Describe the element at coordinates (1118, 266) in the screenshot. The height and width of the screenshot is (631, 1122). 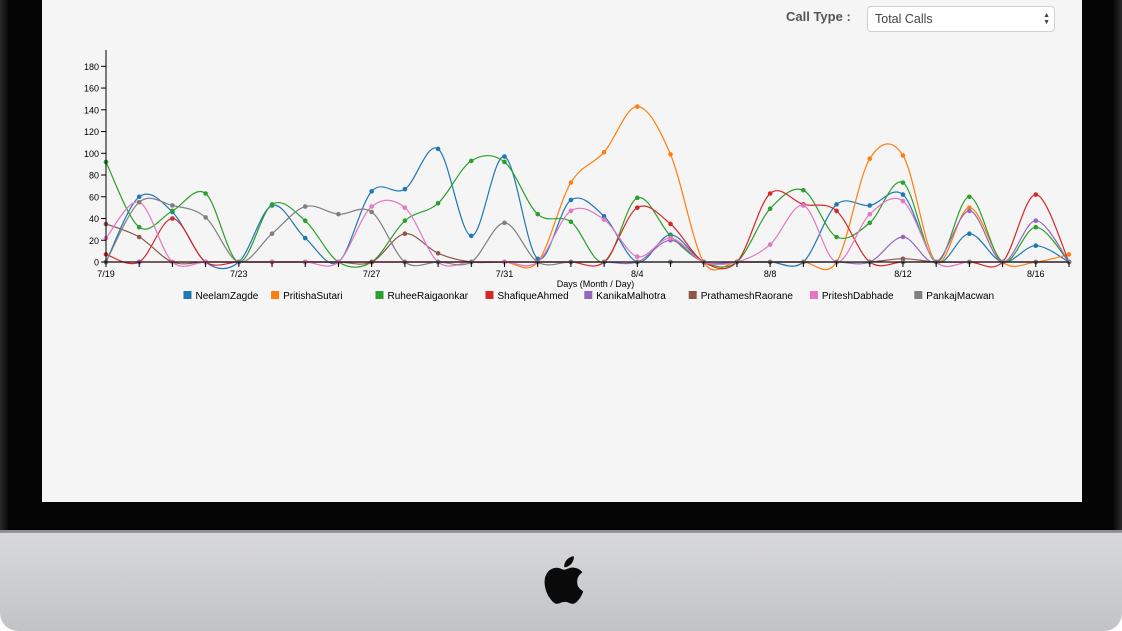
I see `bezel-right-edge` at that location.